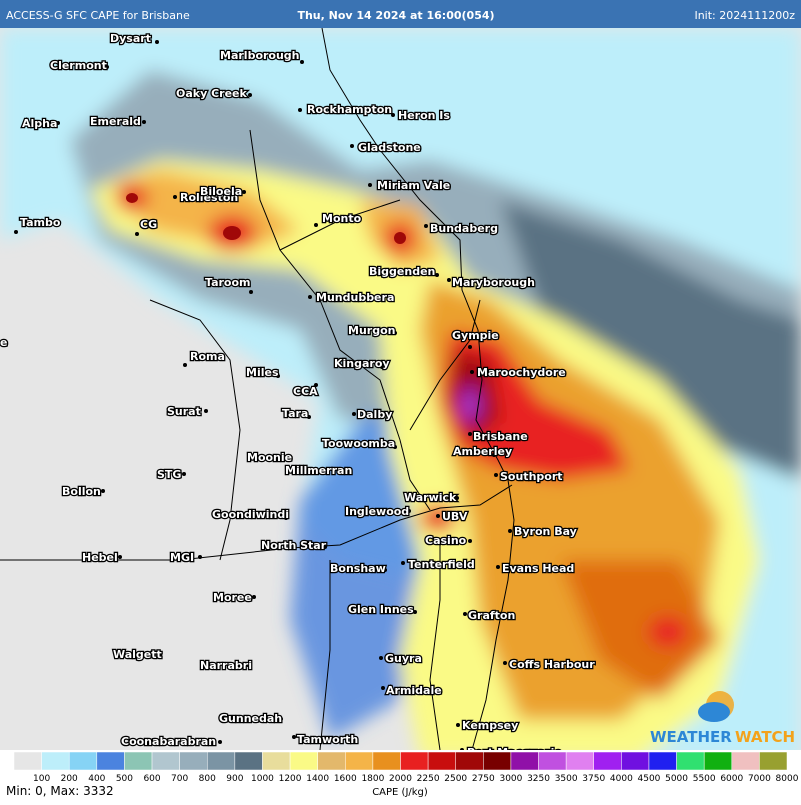  What do you see at coordinates (389, 147) in the screenshot?
I see `place-label: Gladstone` at bounding box center [389, 147].